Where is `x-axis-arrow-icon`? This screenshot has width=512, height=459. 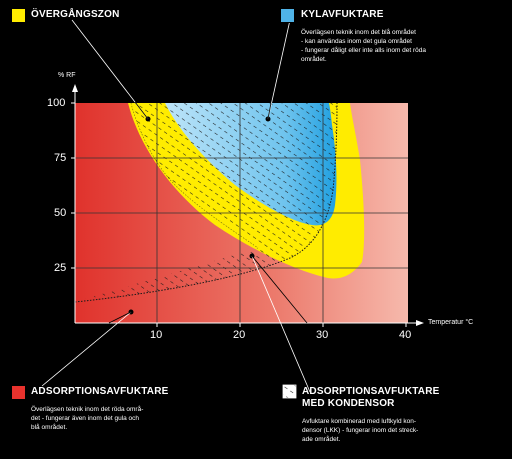 x-axis-arrow-icon is located at coordinates (420, 323).